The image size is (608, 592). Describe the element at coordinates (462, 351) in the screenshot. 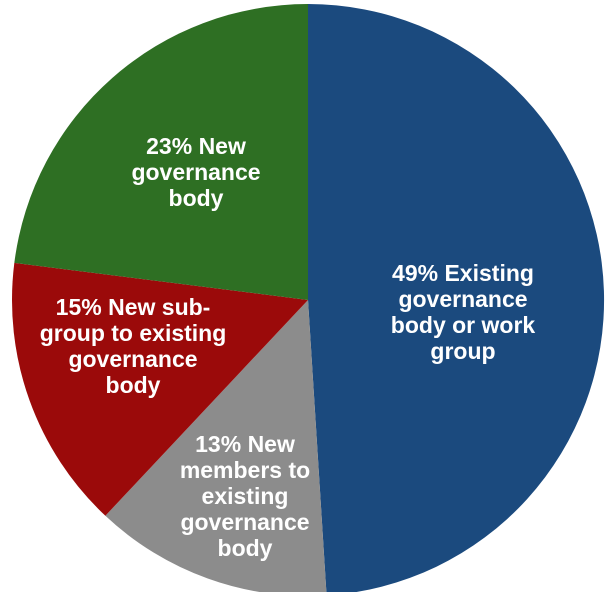

I see `slice-label-line: group` at that location.